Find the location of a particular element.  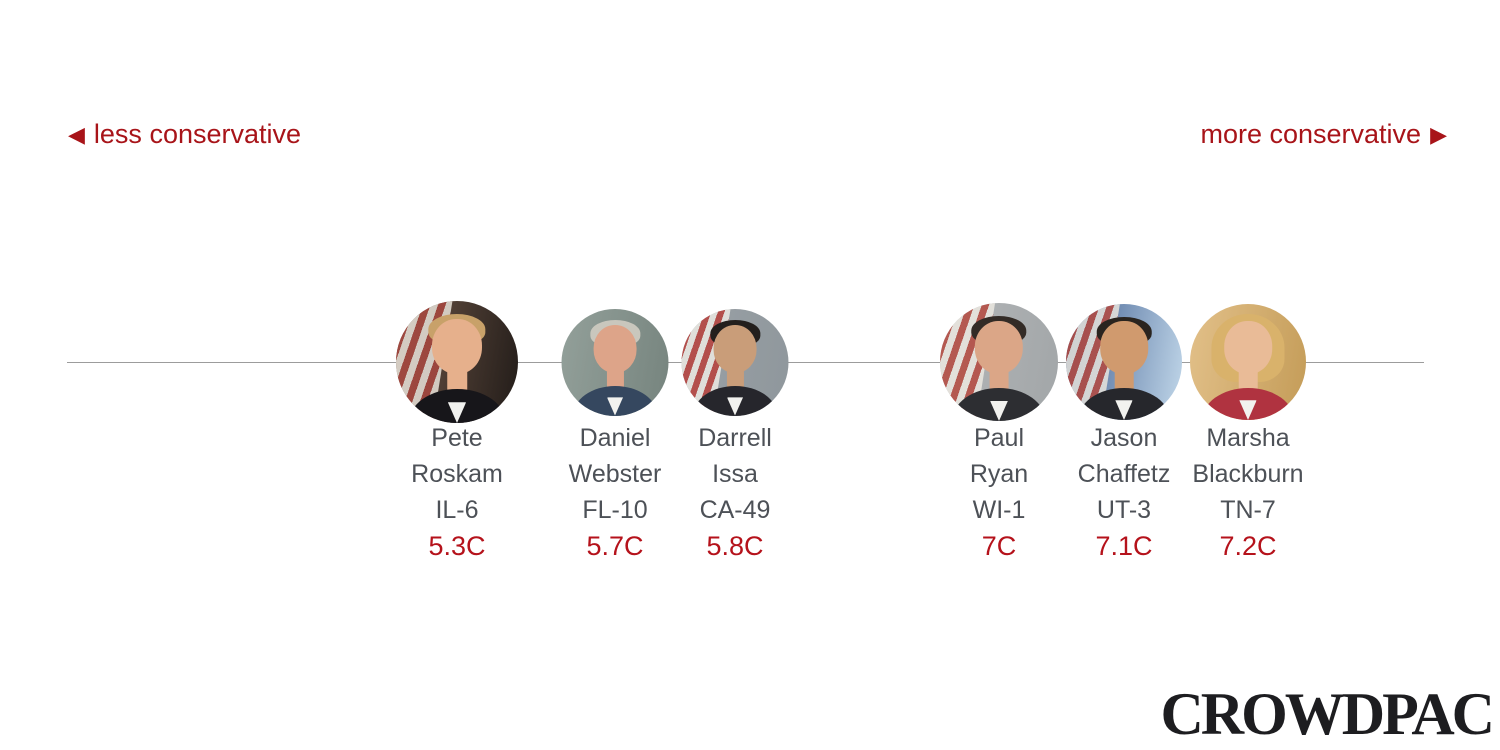

politician-last-name: Issa is located at coordinates (735, 474).